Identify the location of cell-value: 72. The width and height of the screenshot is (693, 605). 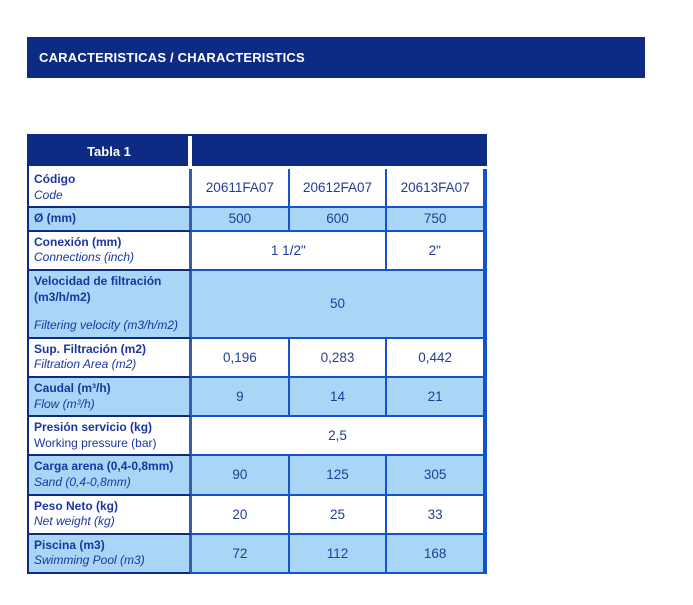
(240, 553).